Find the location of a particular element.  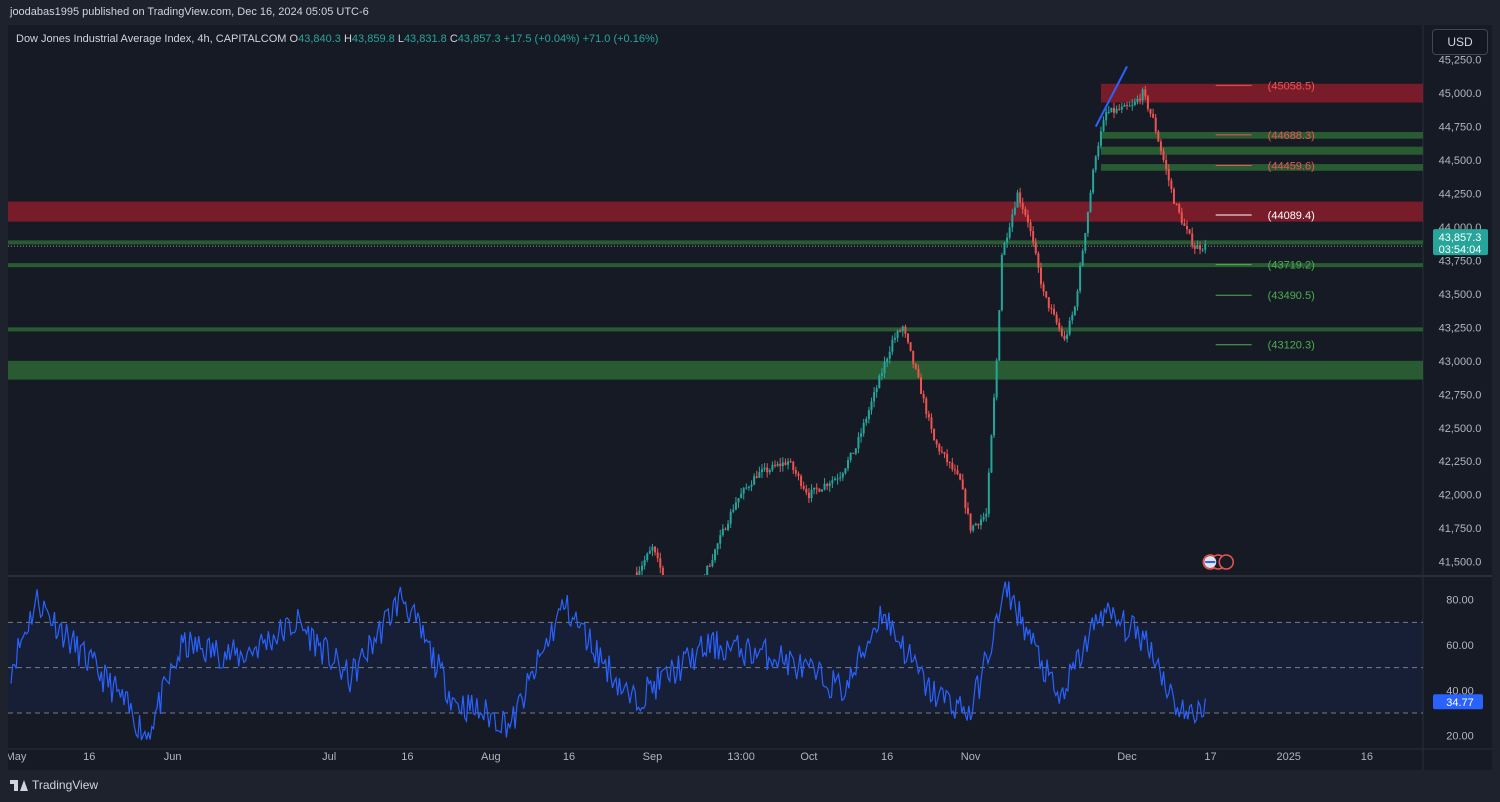

level-label-0: (45058.5) is located at coordinates (1291, 86).